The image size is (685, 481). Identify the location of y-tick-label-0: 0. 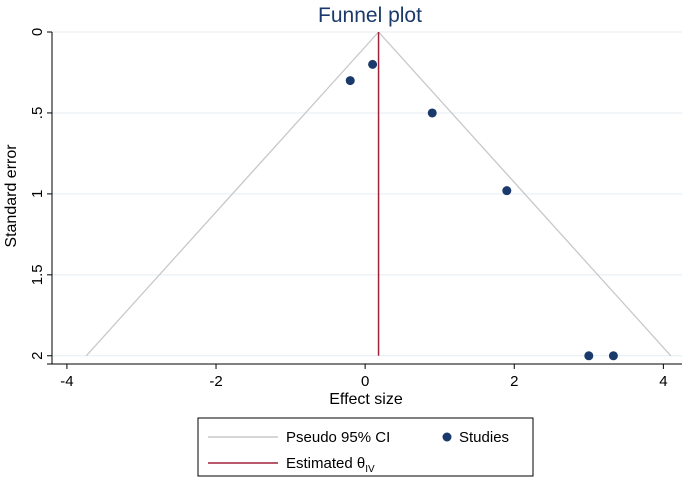
(37, 32).